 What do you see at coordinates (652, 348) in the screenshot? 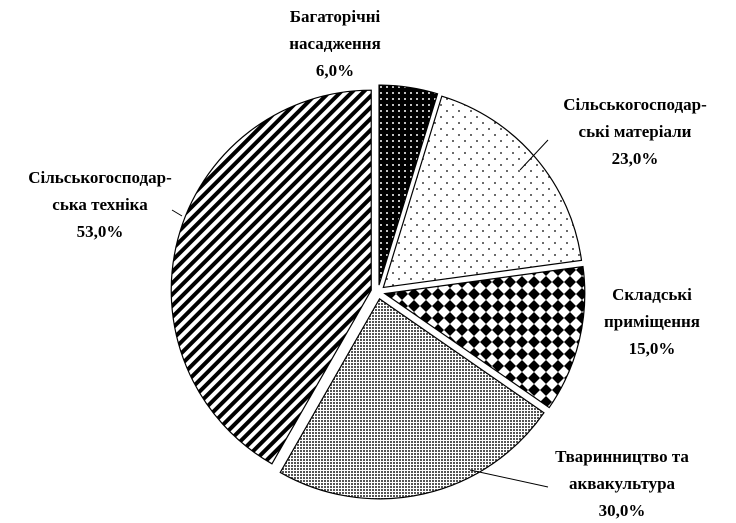
I see `value-label: 15,0%` at bounding box center [652, 348].